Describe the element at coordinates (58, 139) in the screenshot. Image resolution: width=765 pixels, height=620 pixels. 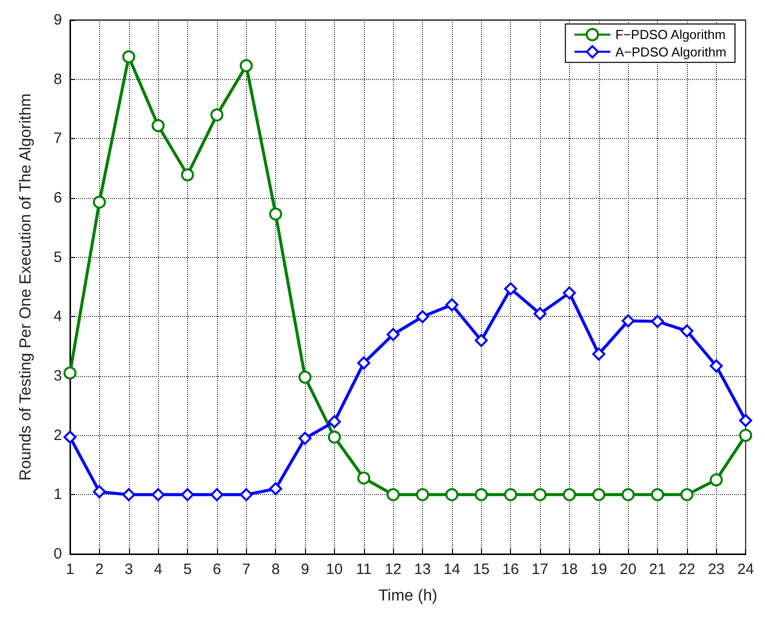
I see `y-tick-label: 7` at that location.